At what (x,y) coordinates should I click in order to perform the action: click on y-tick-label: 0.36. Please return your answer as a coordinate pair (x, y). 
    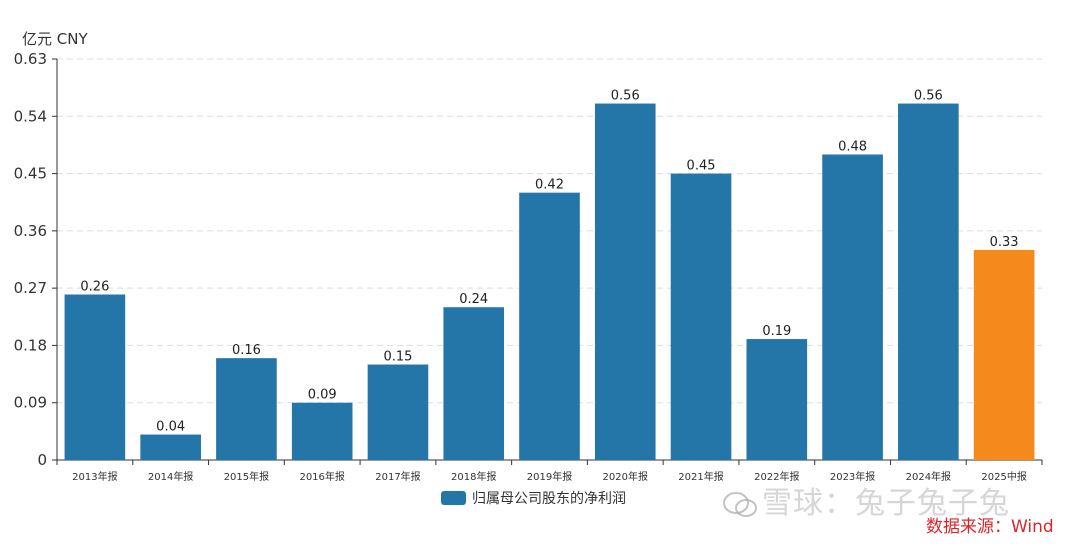
    Looking at the image, I should click on (30, 231).